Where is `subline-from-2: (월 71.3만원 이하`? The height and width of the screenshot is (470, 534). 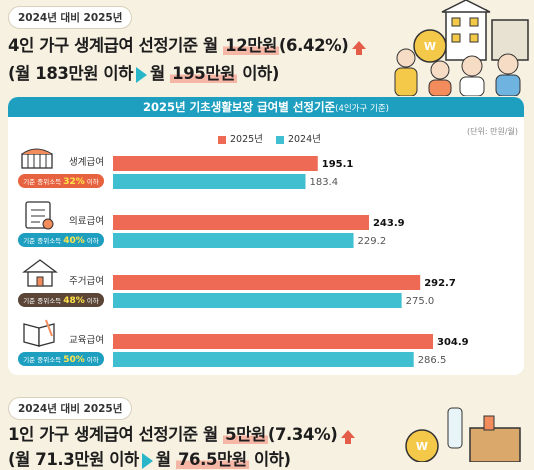
subline-from-2: (월 71.3만원 이하 is located at coordinates (73, 459).